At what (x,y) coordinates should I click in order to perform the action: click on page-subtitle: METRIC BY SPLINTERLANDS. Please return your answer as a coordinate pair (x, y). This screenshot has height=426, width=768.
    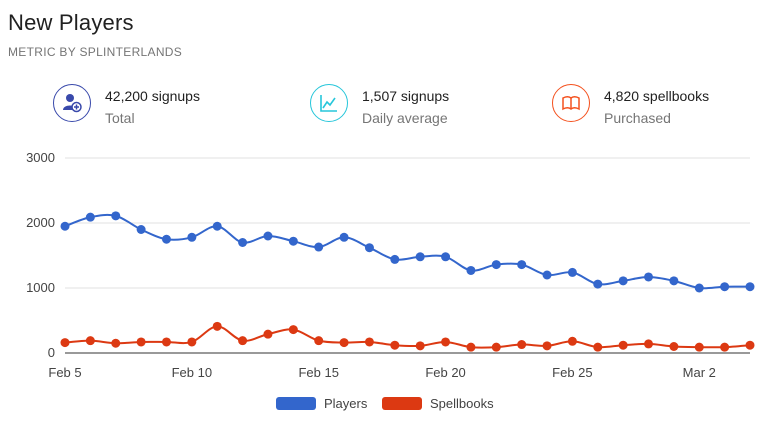
    Looking at the image, I should click on (95, 52).